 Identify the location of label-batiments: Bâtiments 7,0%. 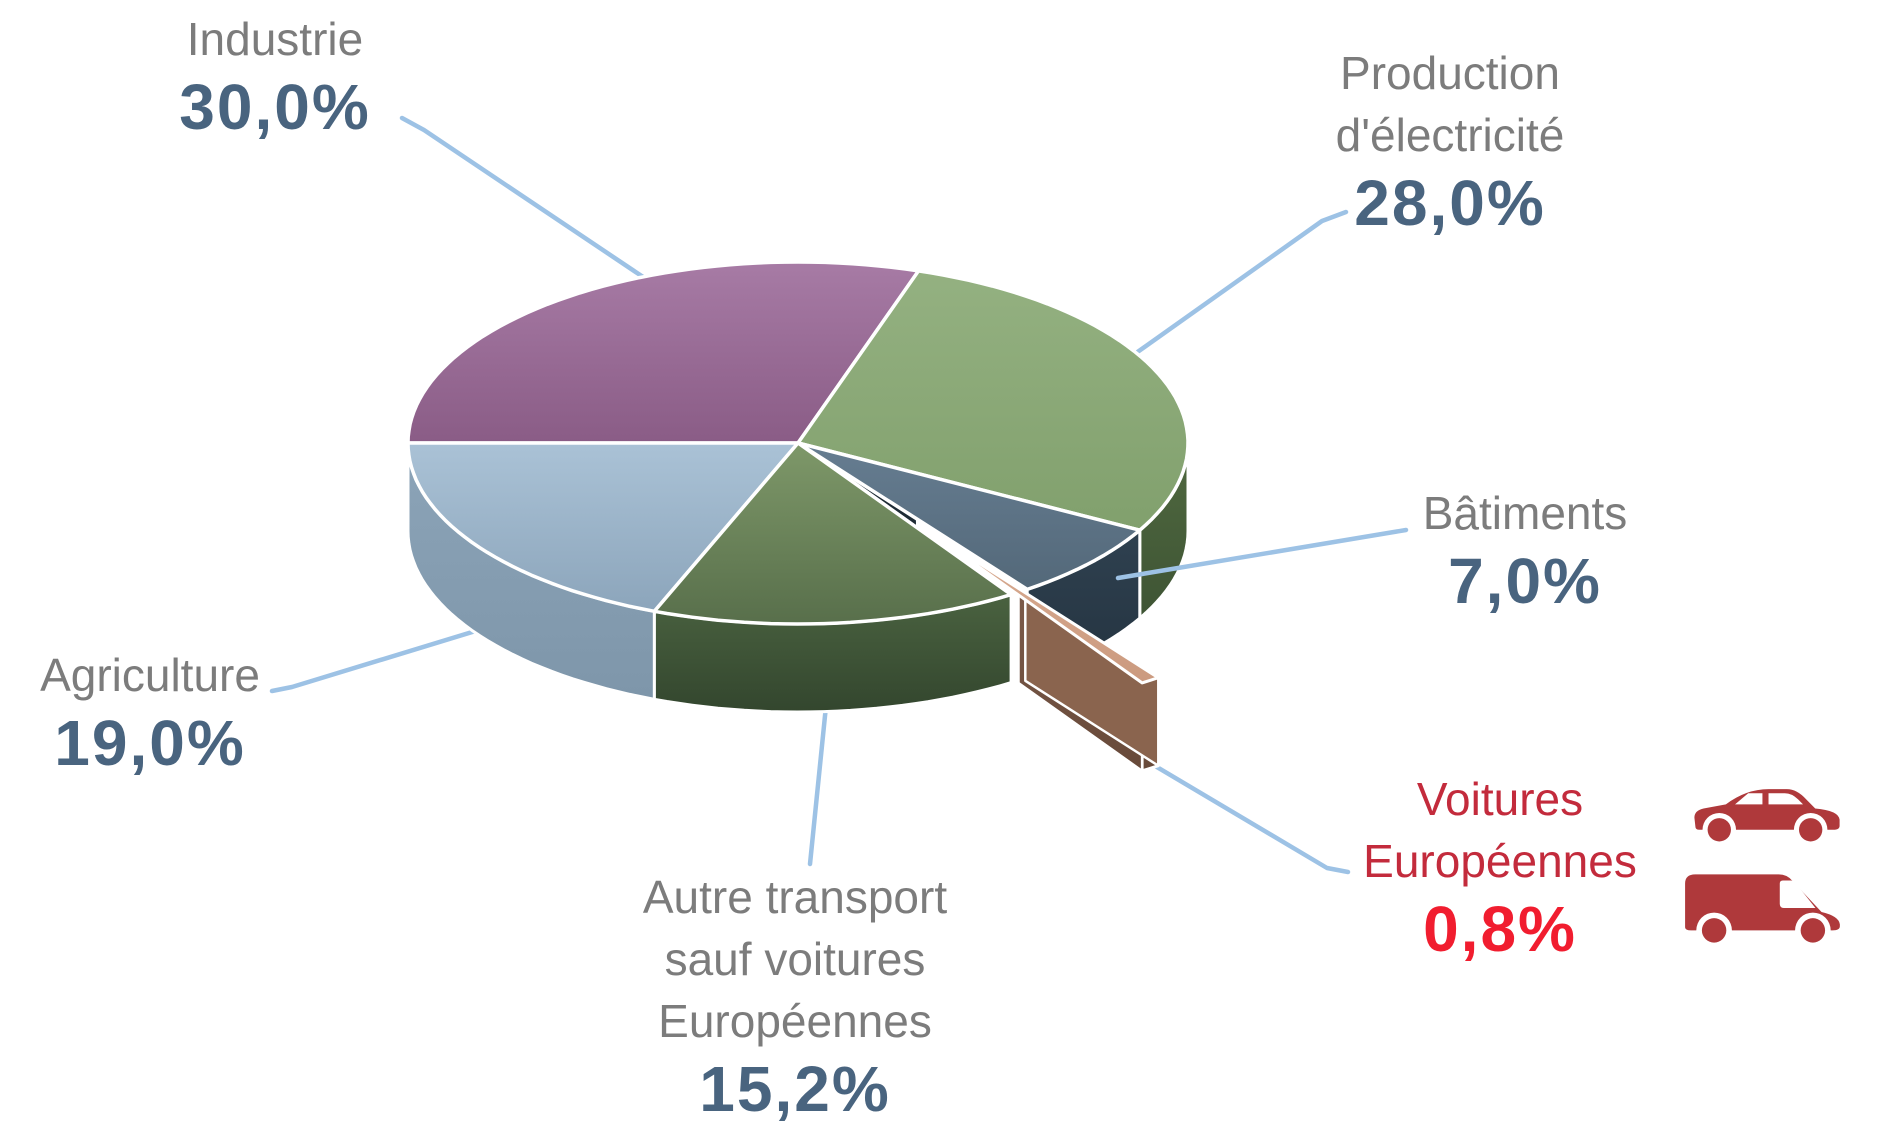
(1525, 549).